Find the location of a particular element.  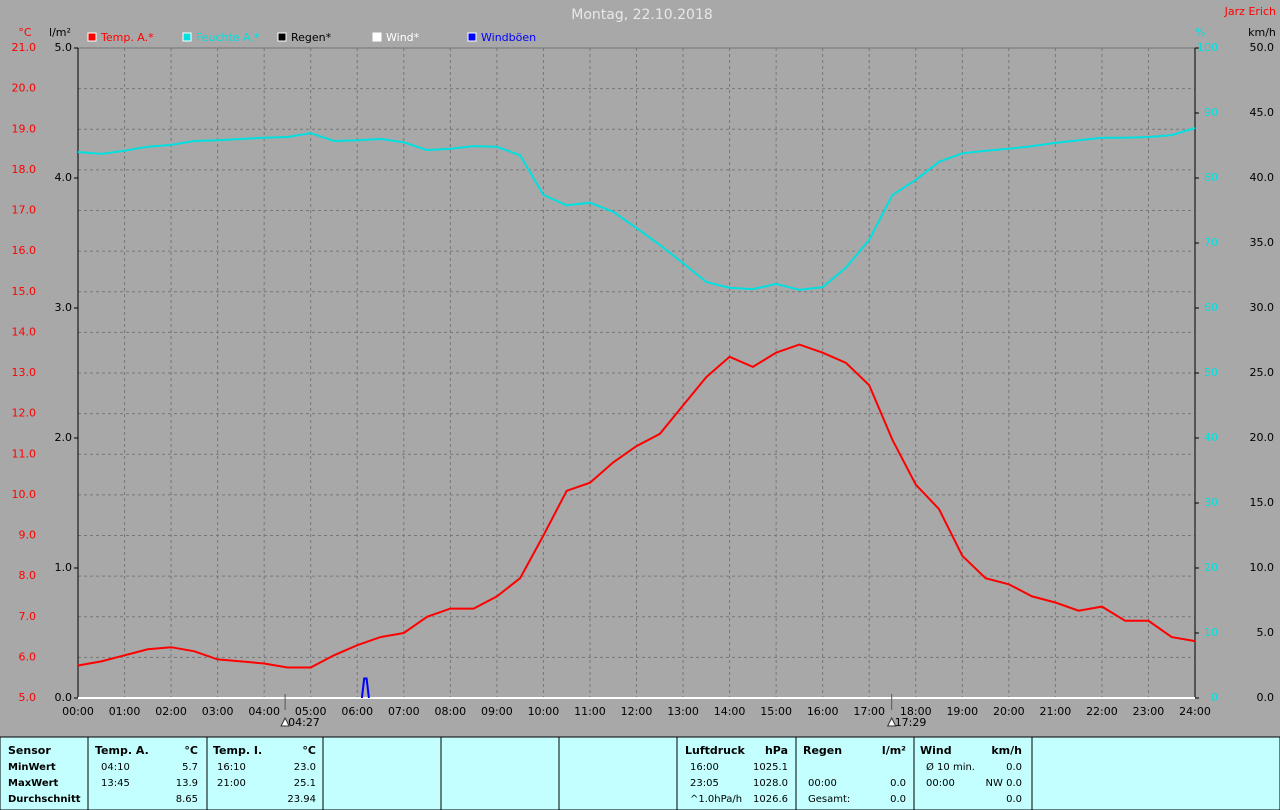

table-cell: NW 0.0 is located at coordinates (1004, 783).